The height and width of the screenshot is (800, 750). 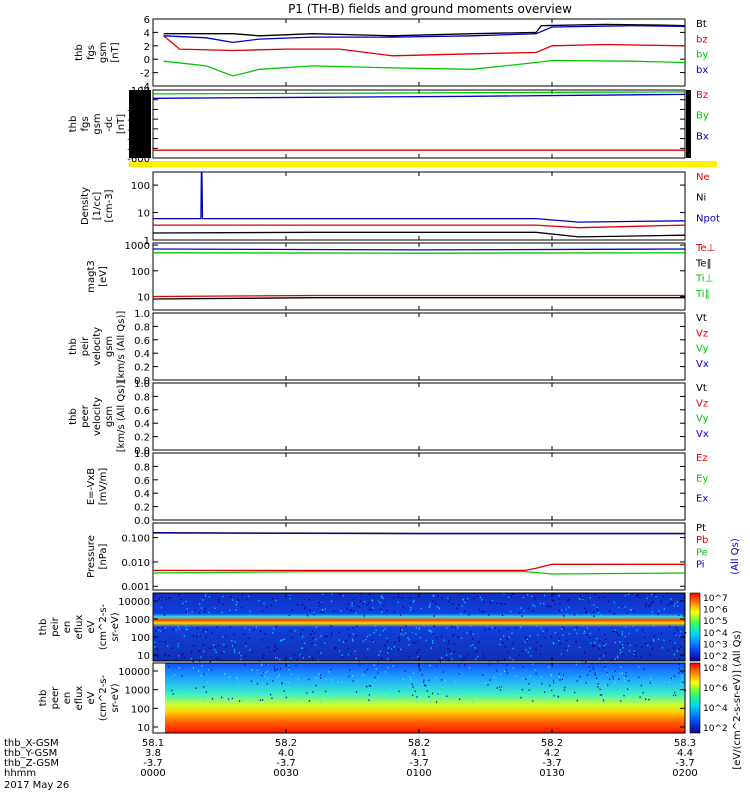 What do you see at coordinates (419, 416) in the screenshot?
I see `peer_velocity-frame` at bounding box center [419, 416].